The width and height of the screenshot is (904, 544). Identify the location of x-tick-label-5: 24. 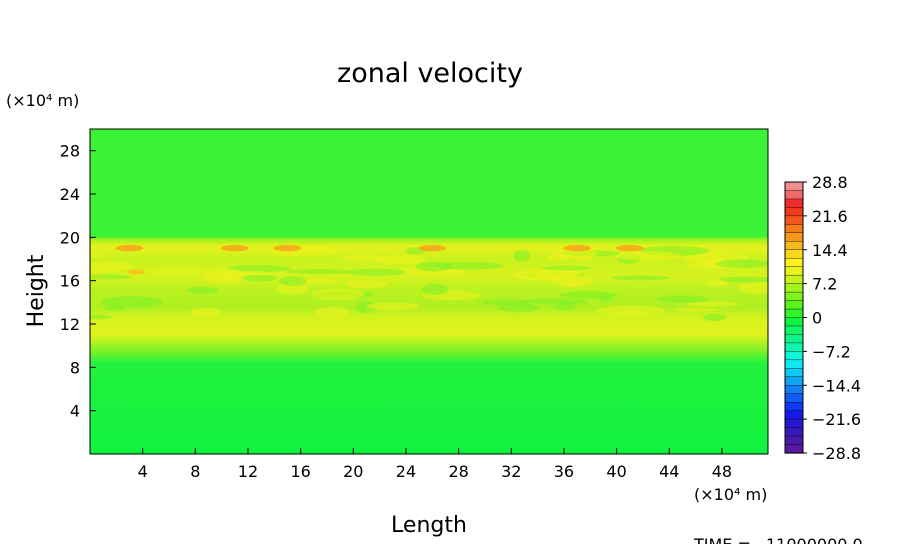
(406, 471).